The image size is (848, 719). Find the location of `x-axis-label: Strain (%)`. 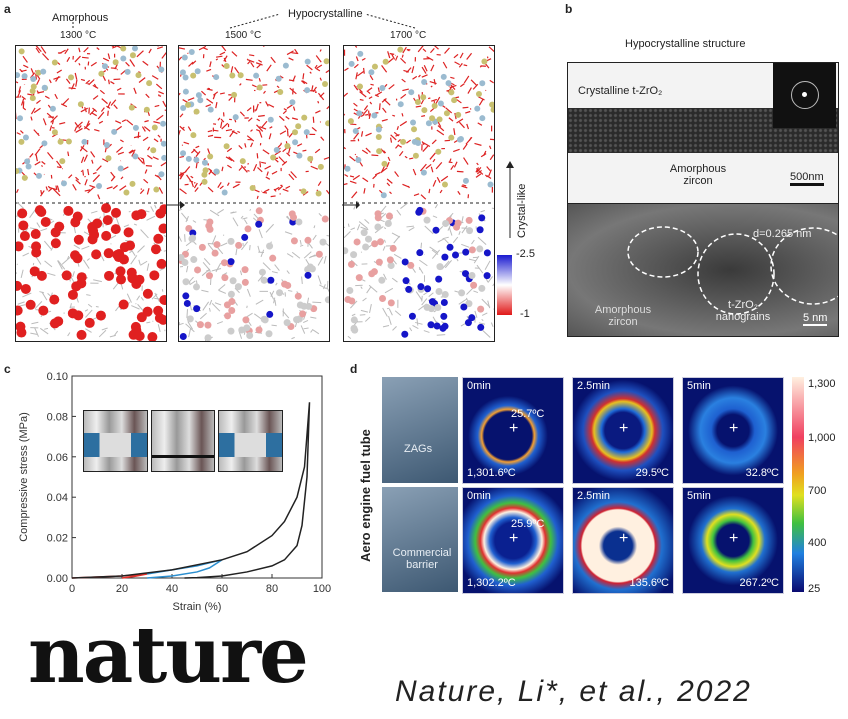

x-axis-label: Strain (%) is located at coordinates (197, 607).